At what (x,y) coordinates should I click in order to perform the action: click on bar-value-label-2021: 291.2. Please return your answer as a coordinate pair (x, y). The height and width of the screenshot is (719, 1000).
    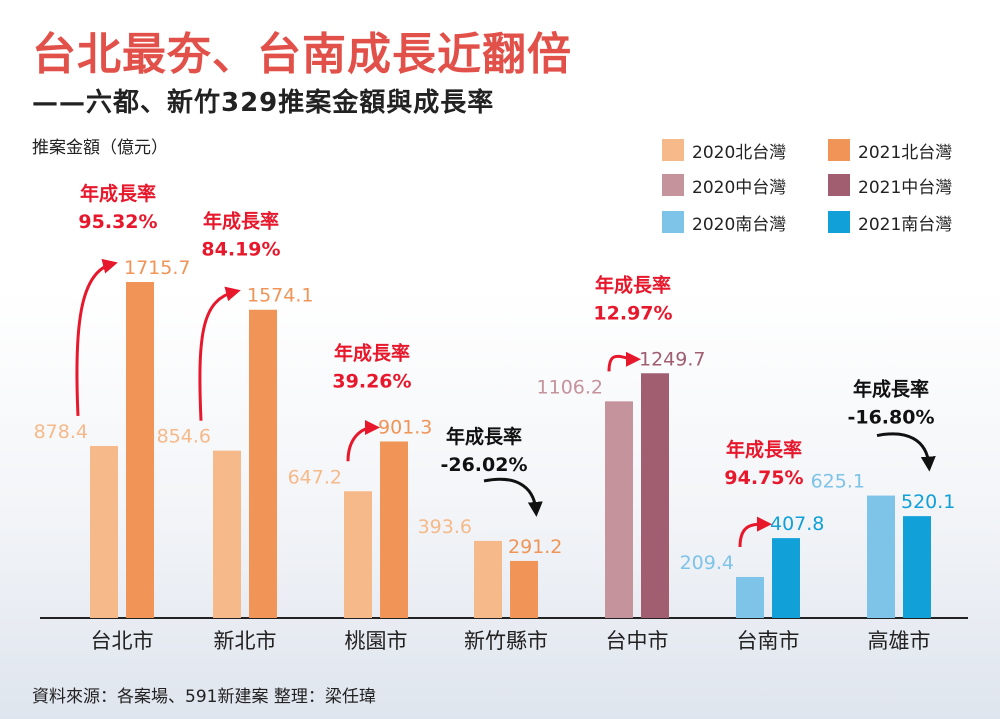
    Looking at the image, I should click on (535, 547).